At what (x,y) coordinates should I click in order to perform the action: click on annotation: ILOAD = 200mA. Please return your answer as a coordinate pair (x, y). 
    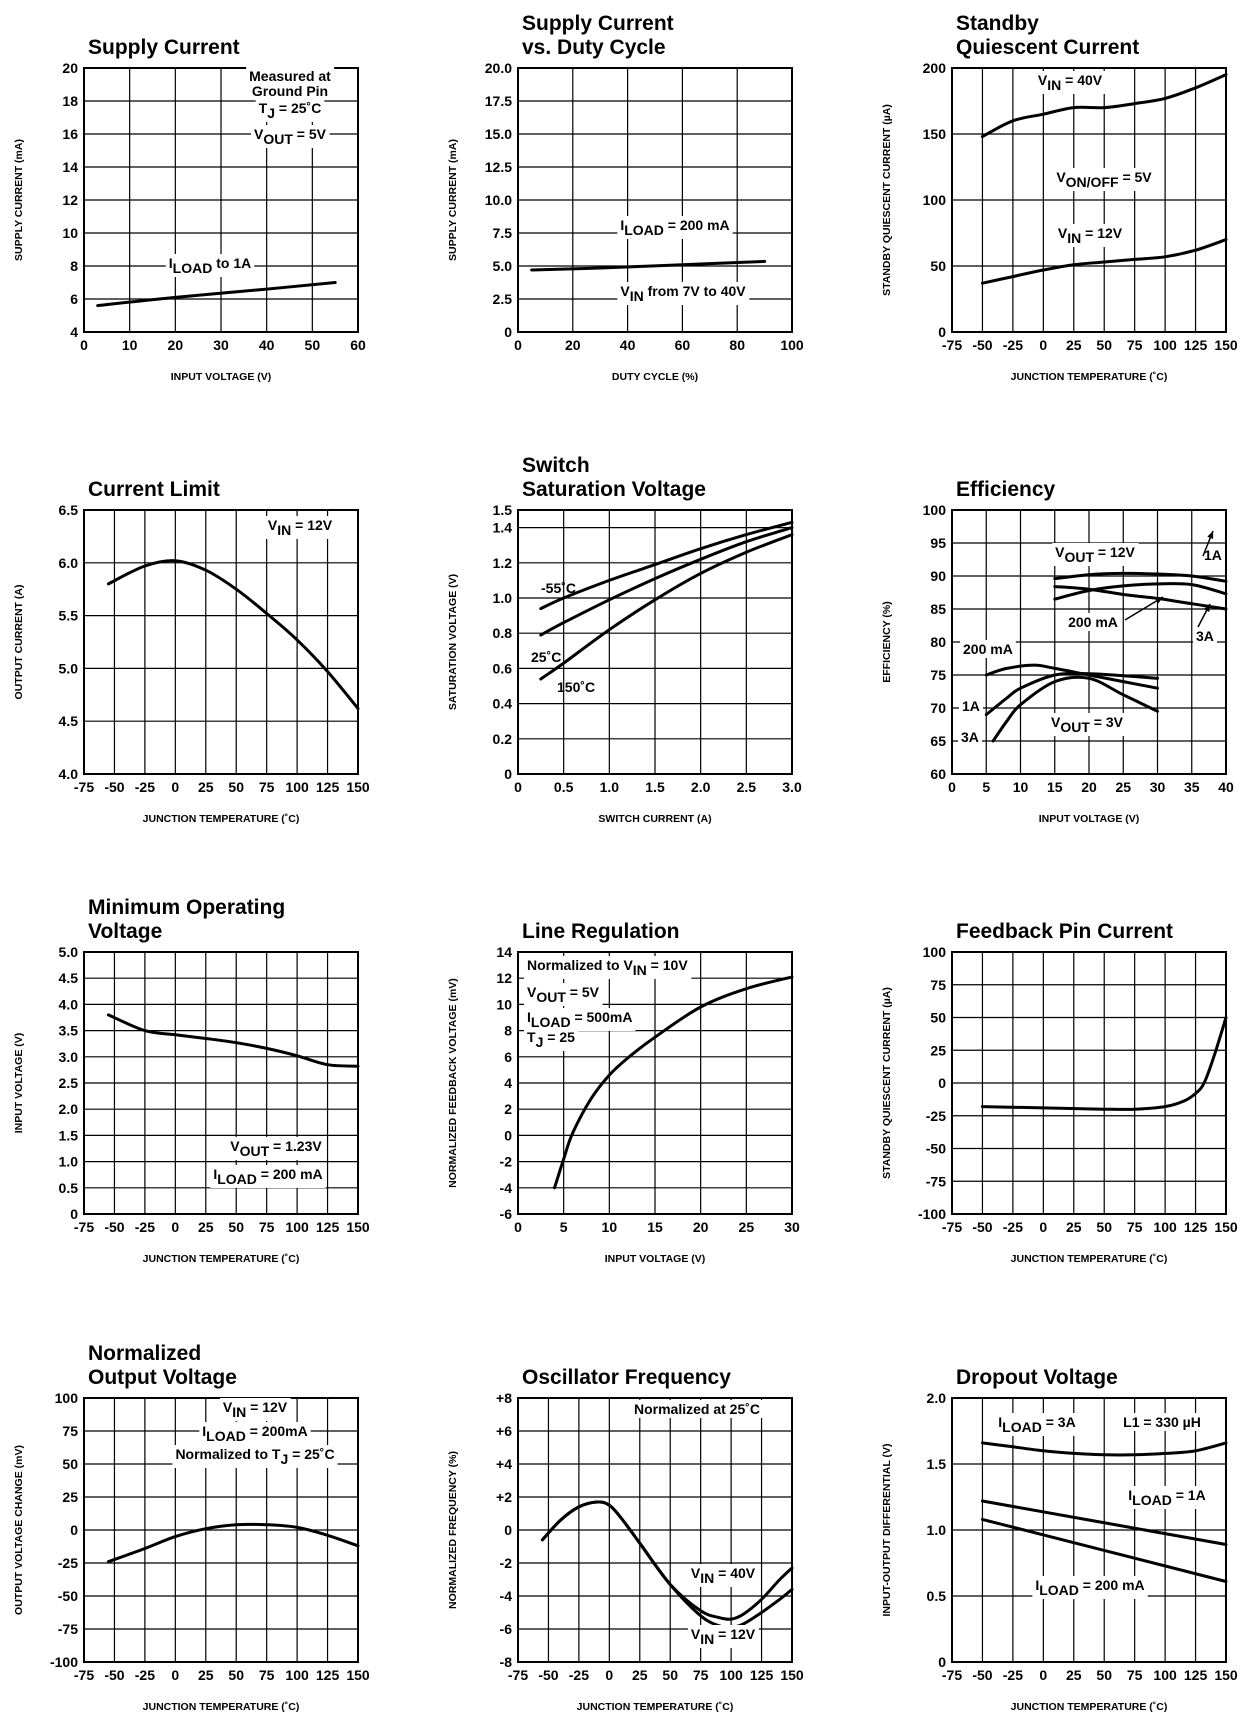
    Looking at the image, I should click on (254, 1433).